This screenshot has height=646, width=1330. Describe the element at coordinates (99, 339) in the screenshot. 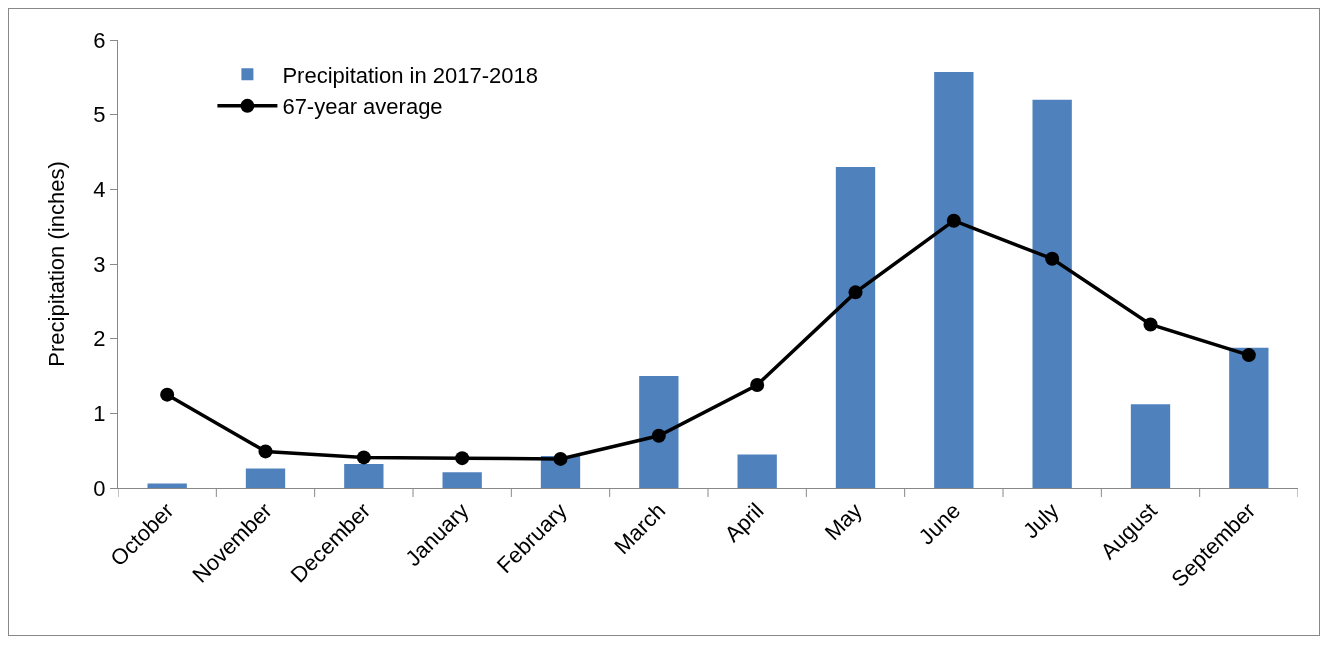

I see `y-tick-label: 2` at that location.